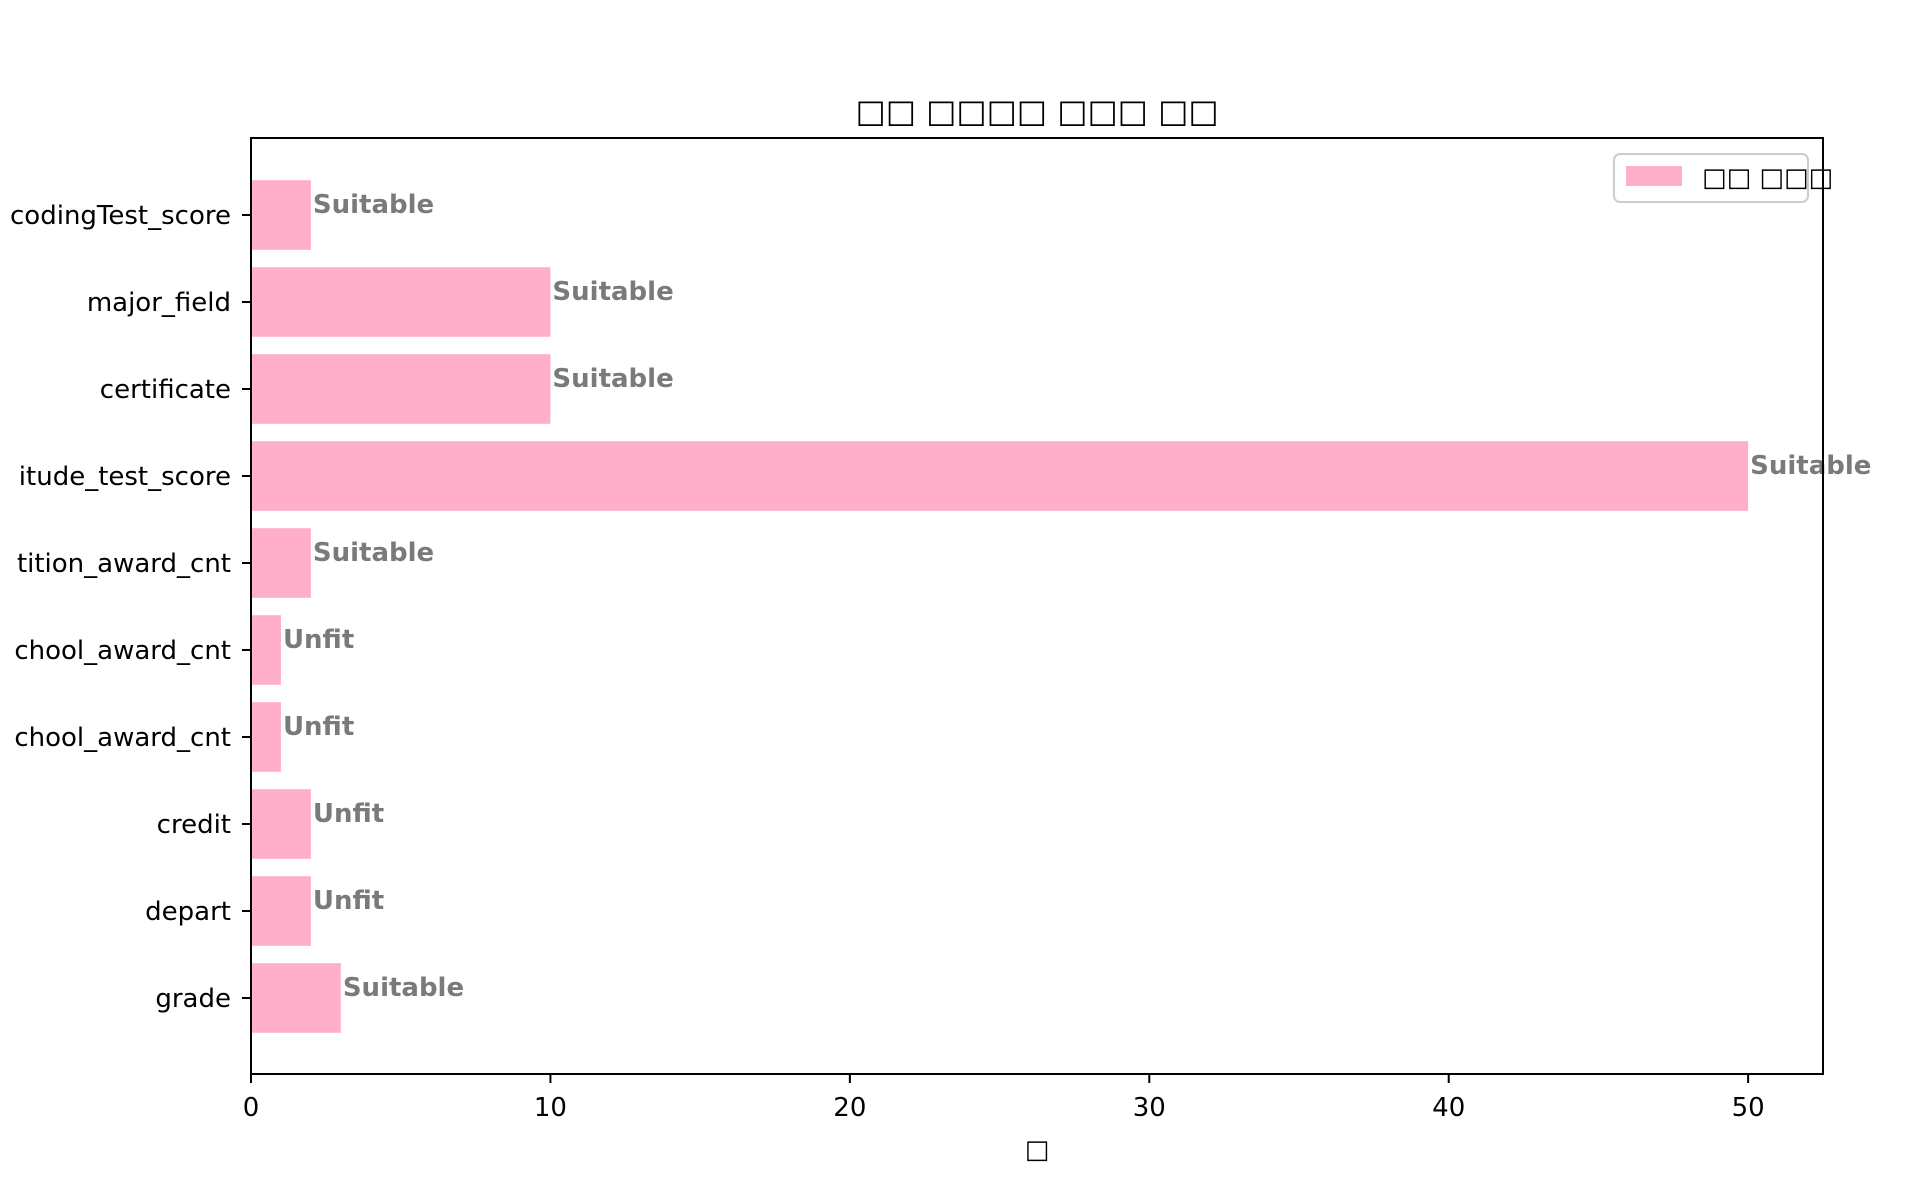 This screenshot has width=1932, height=1180. I want to click on y-tick-label-5: chool_award_cnt, so click(122, 651).